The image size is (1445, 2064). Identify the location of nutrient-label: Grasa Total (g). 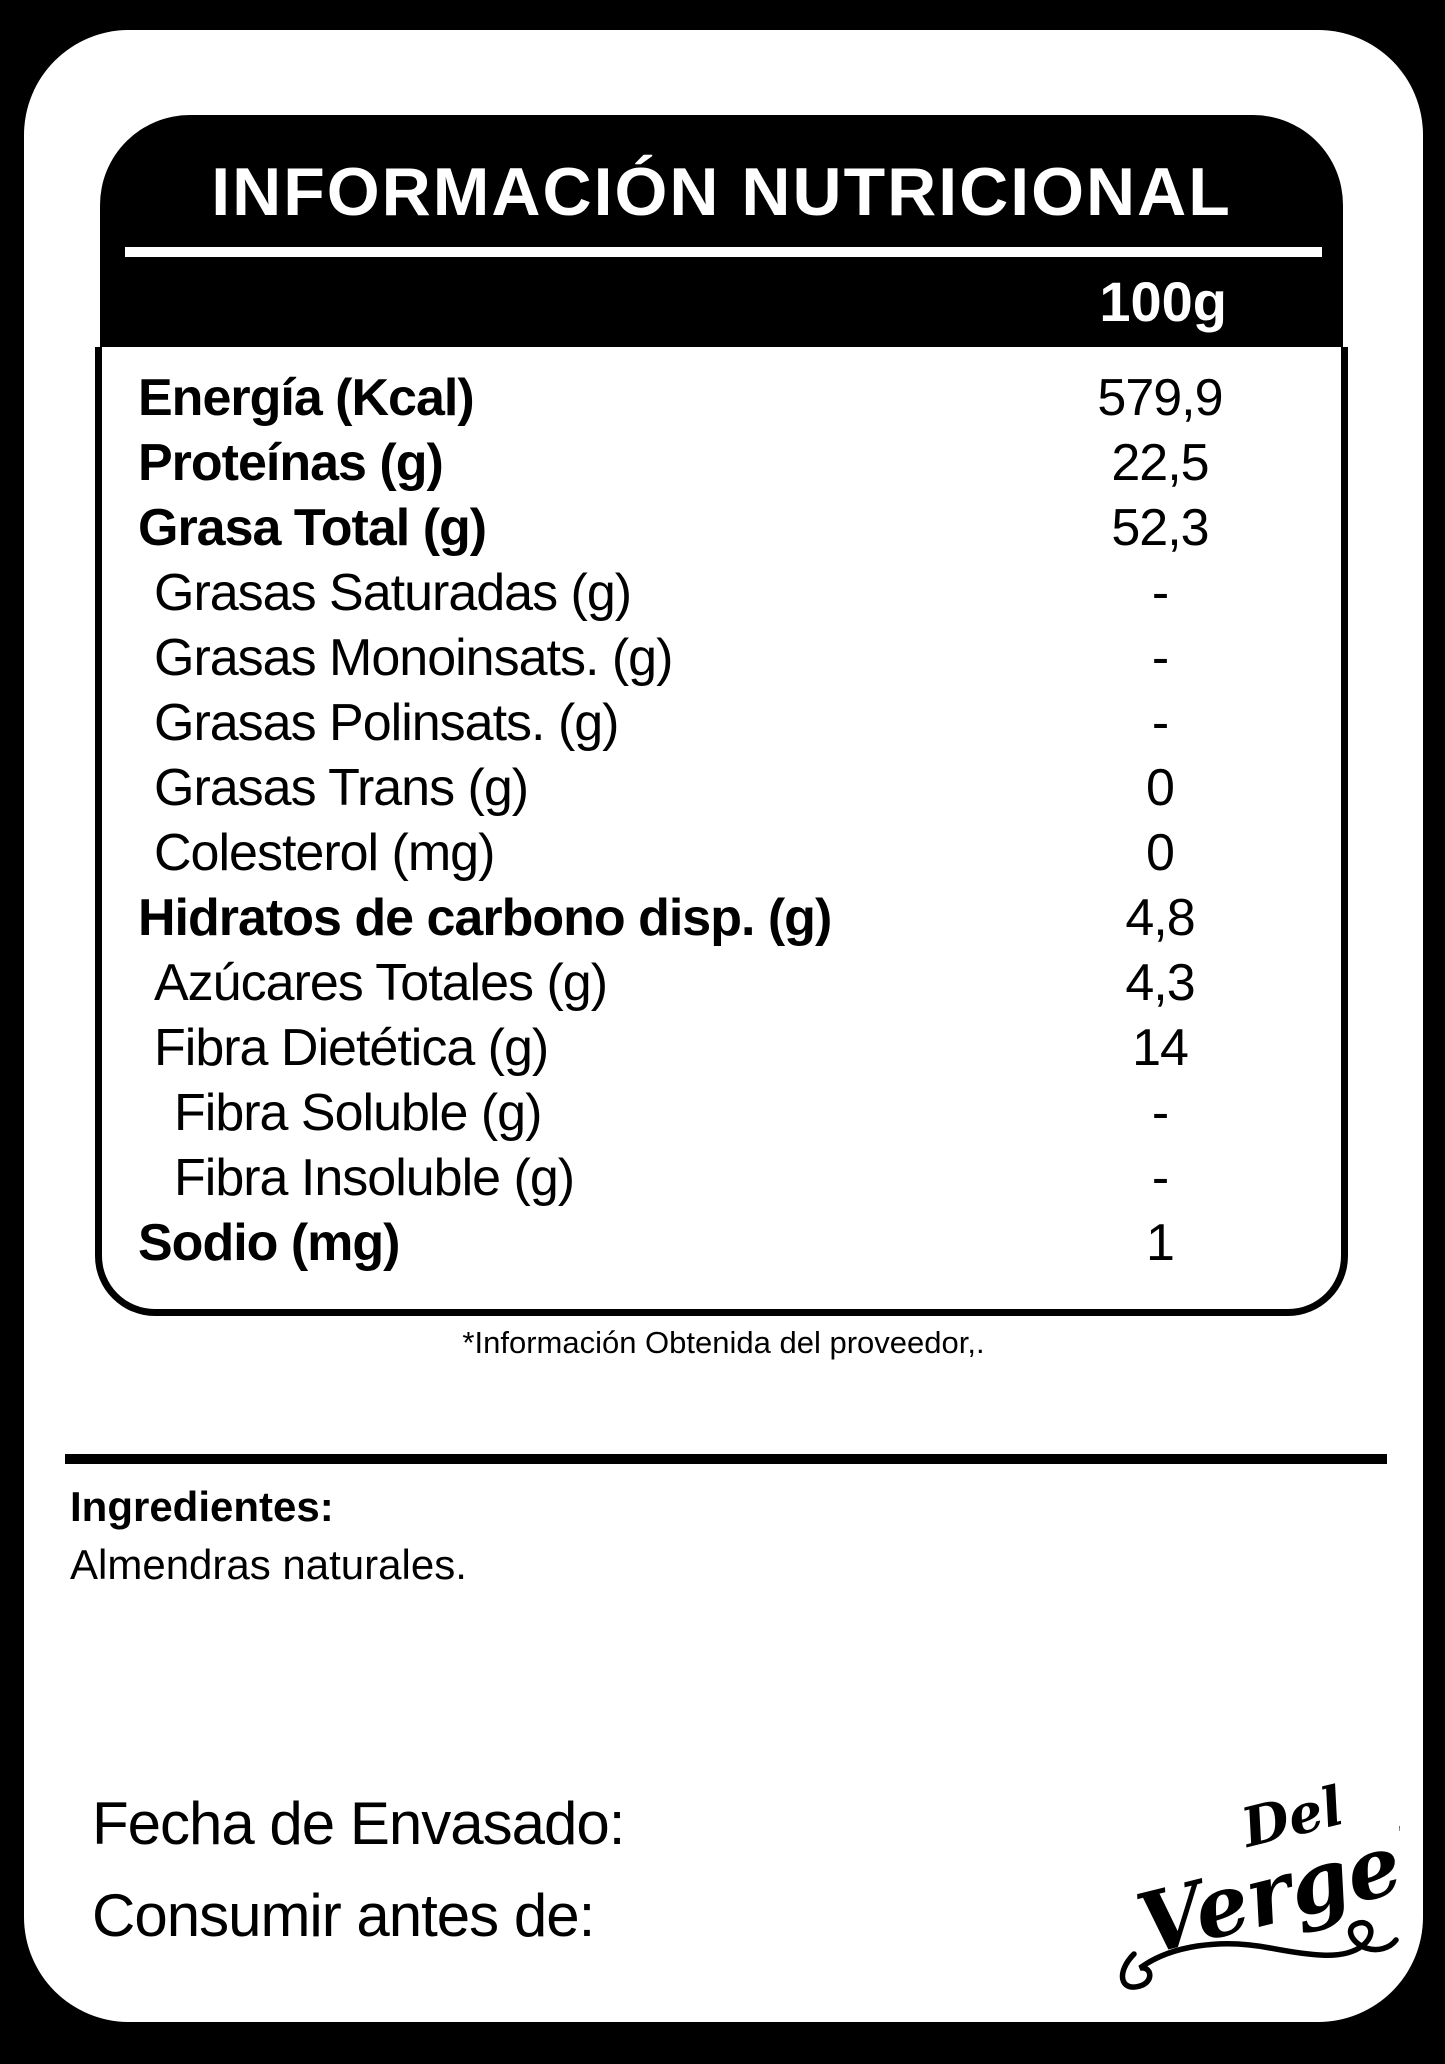
(312, 527).